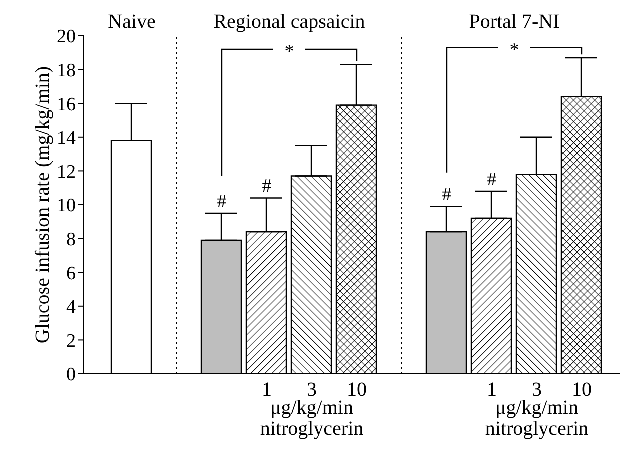  What do you see at coordinates (71, 307) in the screenshot?
I see `y-tick-label: 4` at bounding box center [71, 307].